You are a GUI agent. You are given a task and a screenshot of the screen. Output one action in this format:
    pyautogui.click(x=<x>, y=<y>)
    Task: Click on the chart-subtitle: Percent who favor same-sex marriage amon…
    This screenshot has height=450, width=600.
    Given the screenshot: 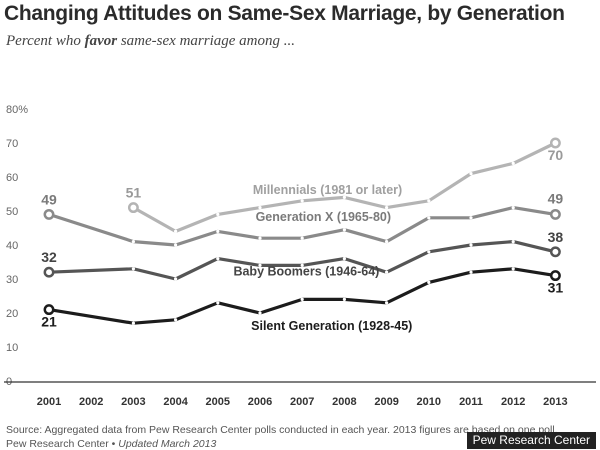 What is the action you would take?
    pyautogui.click(x=150, y=41)
    